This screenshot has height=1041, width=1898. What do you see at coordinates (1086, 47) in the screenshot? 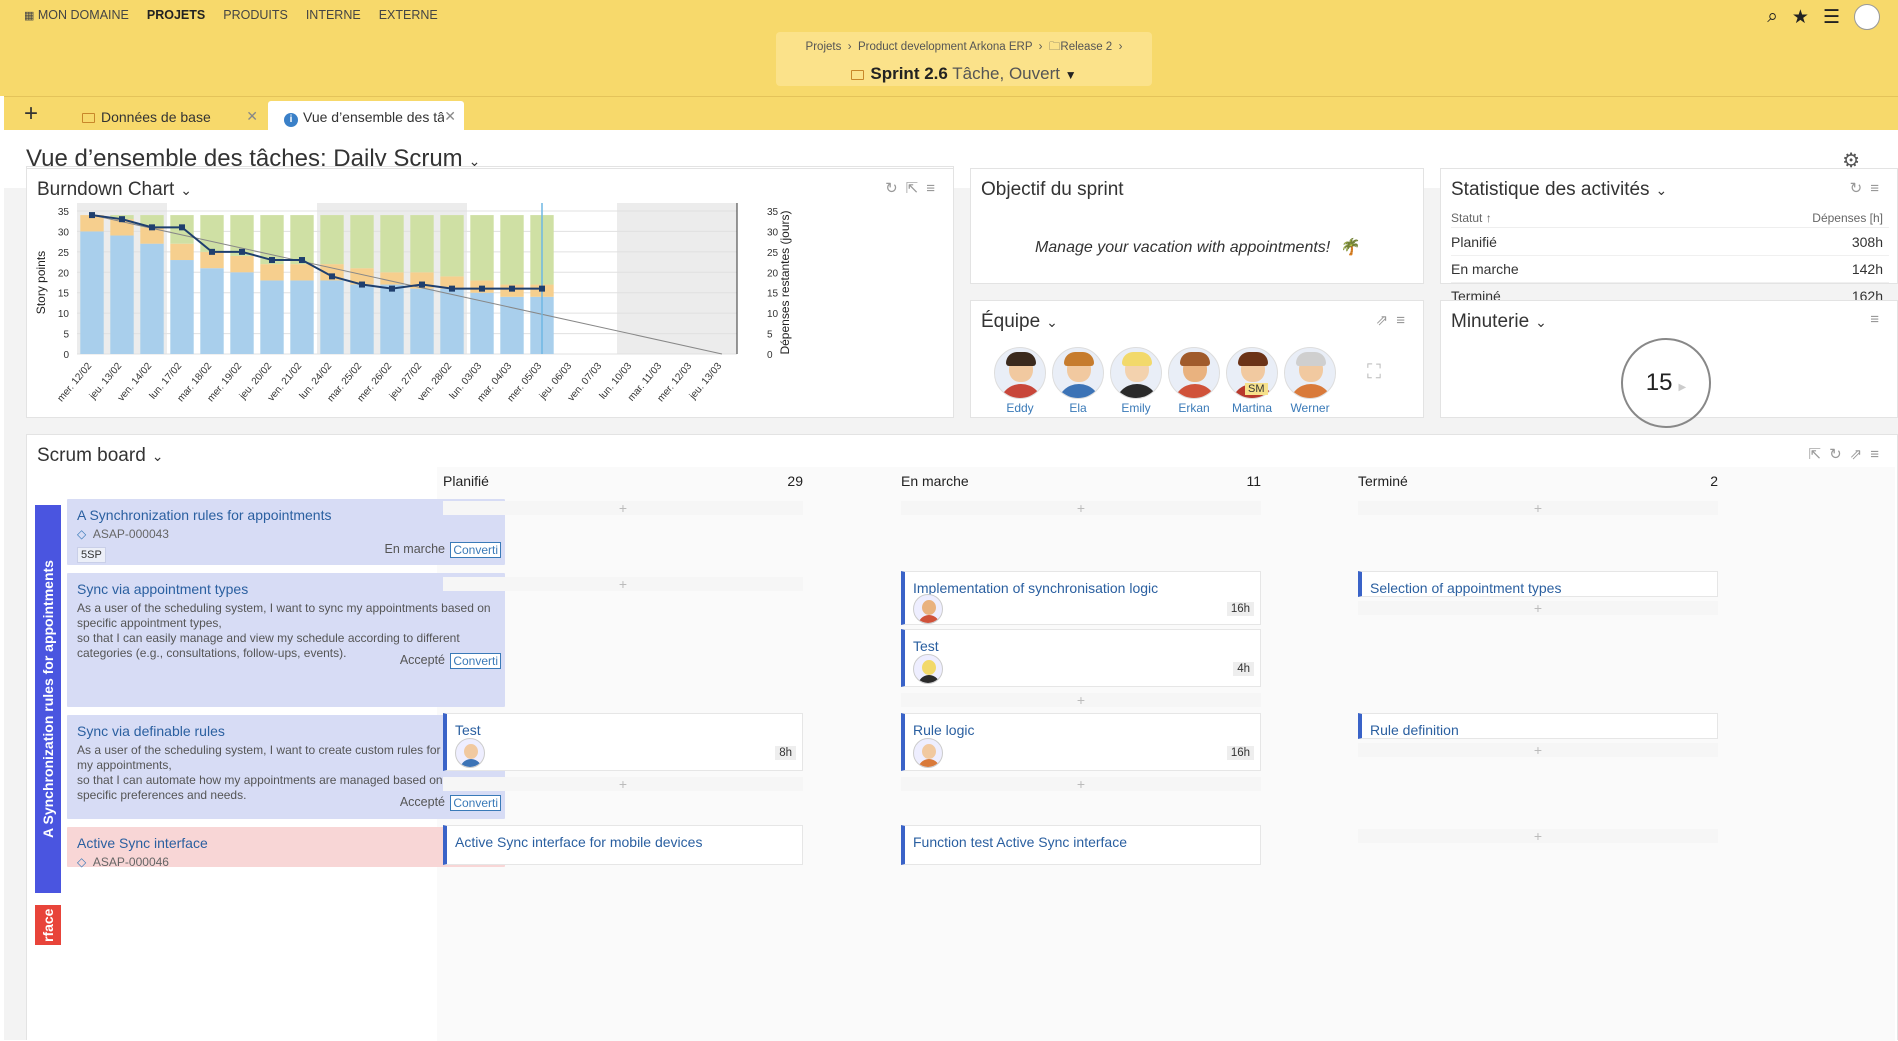
I see `breadcrumb-release: Release 2` at bounding box center [1086, 47].